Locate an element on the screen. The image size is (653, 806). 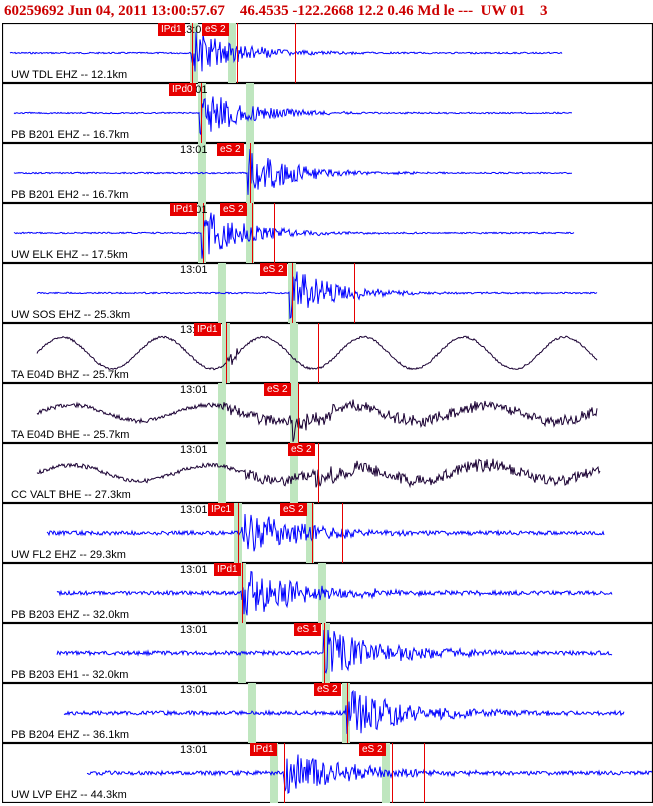
trace-panel: 13:01 eS 2 TA E04D BHE -- 25.7km is located at coordinates (327, 413).